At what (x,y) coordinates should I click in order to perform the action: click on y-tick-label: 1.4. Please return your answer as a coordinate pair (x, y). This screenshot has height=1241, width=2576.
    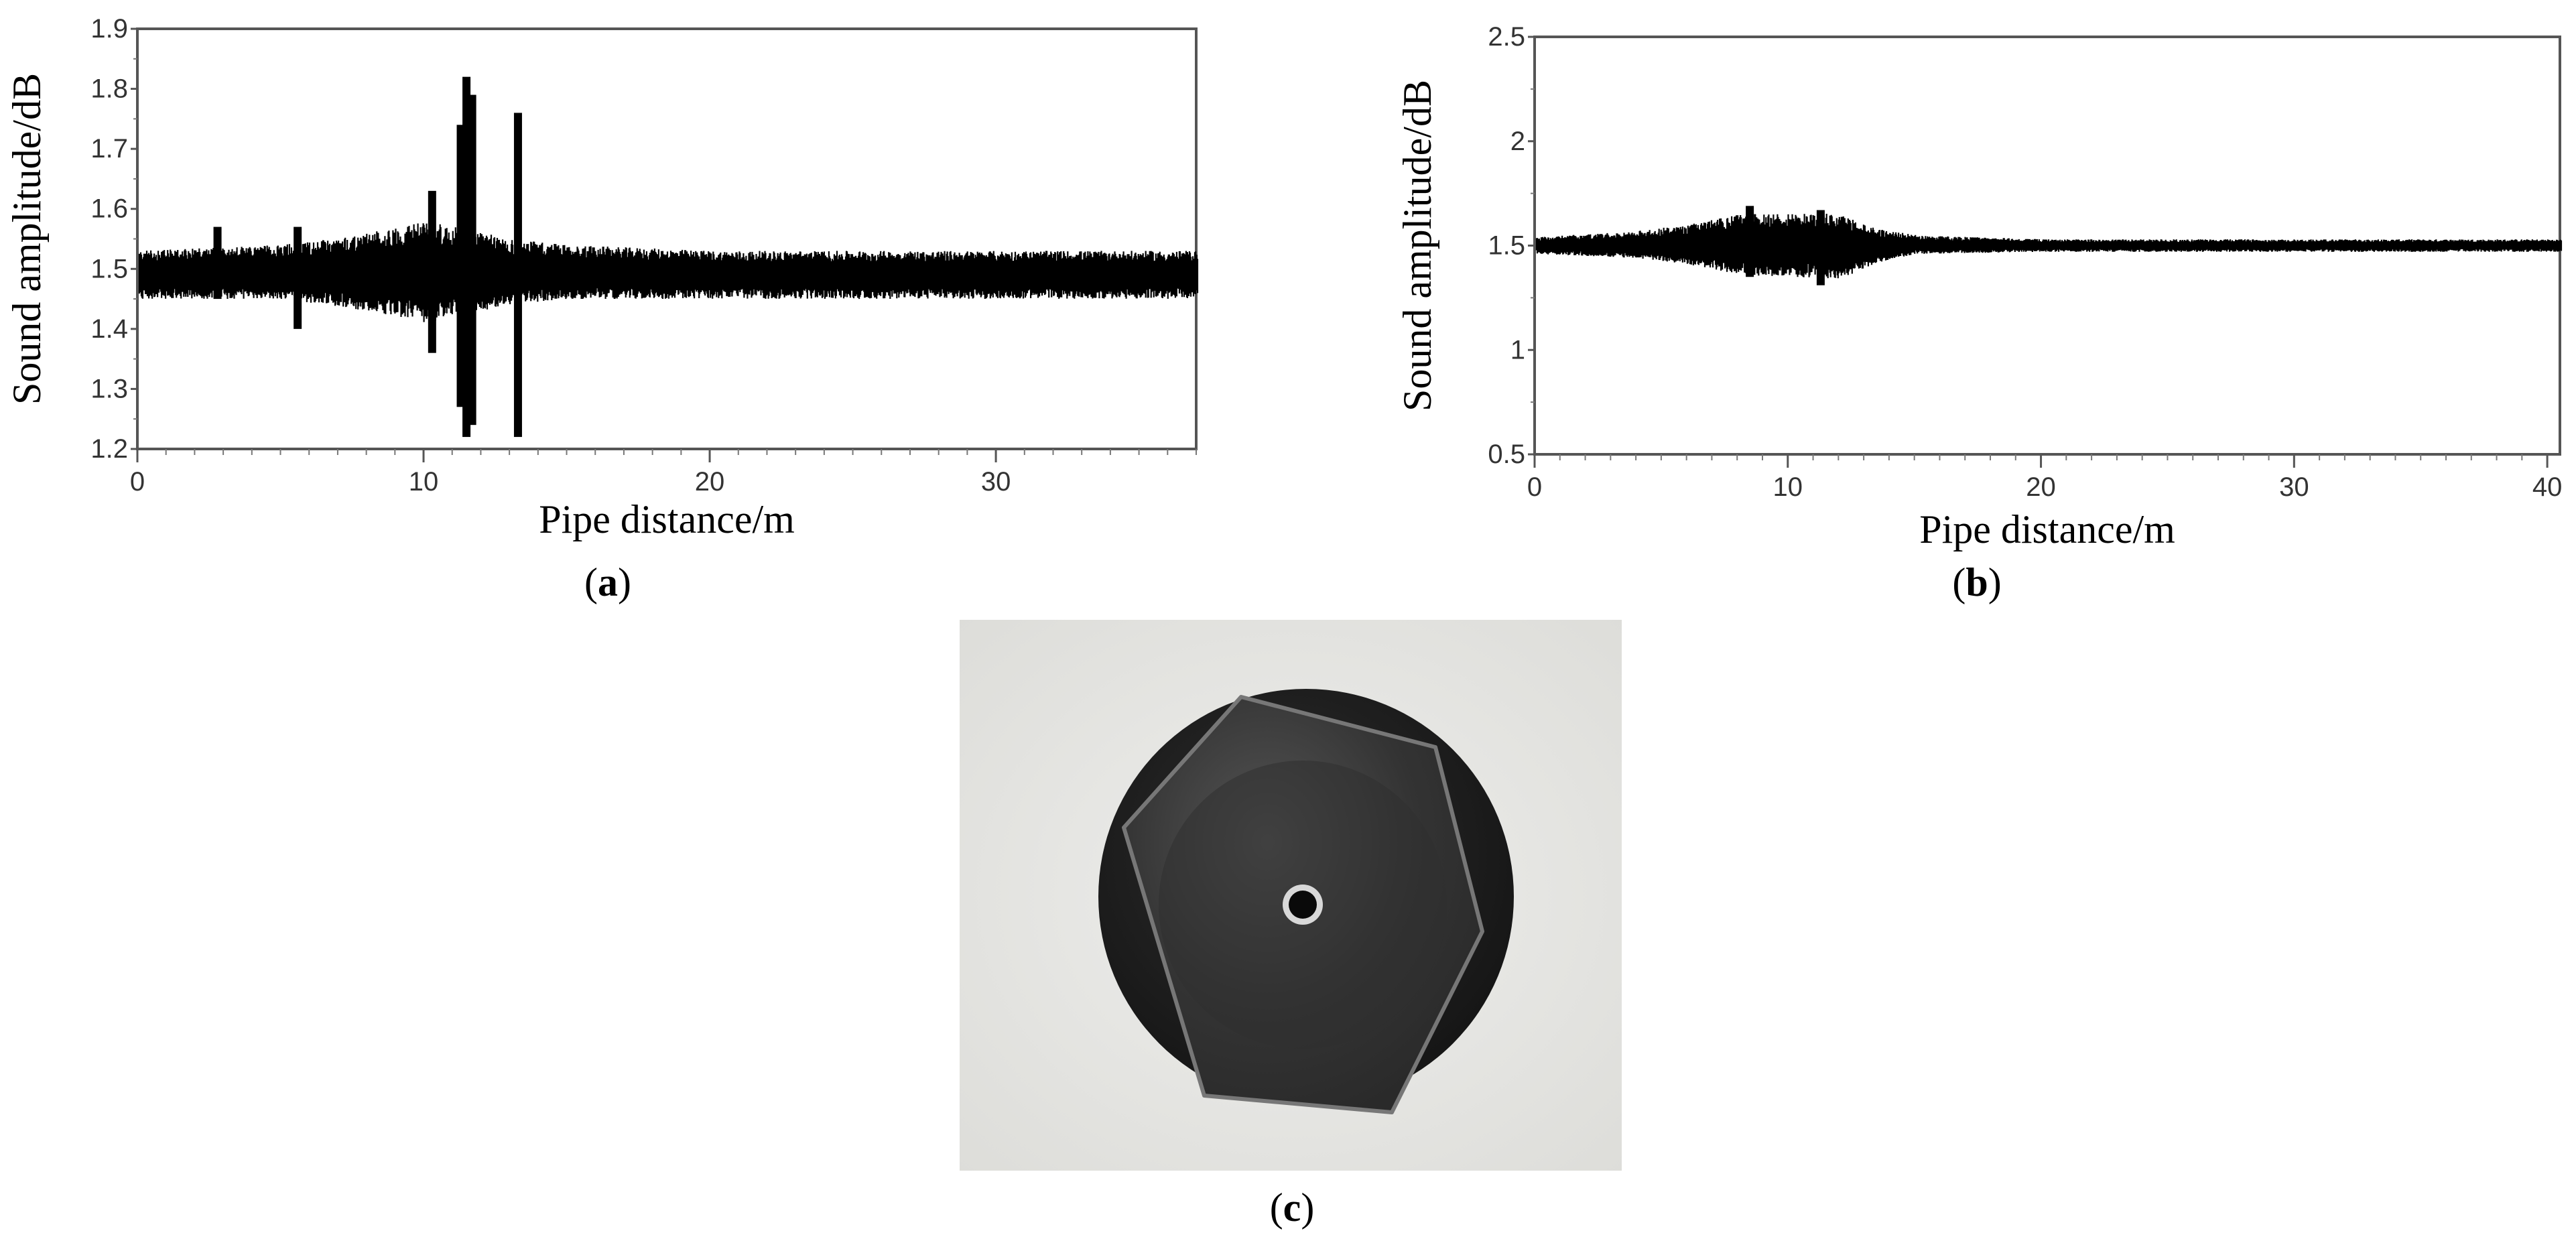
    Looking at the image, I should click on (109, 329).